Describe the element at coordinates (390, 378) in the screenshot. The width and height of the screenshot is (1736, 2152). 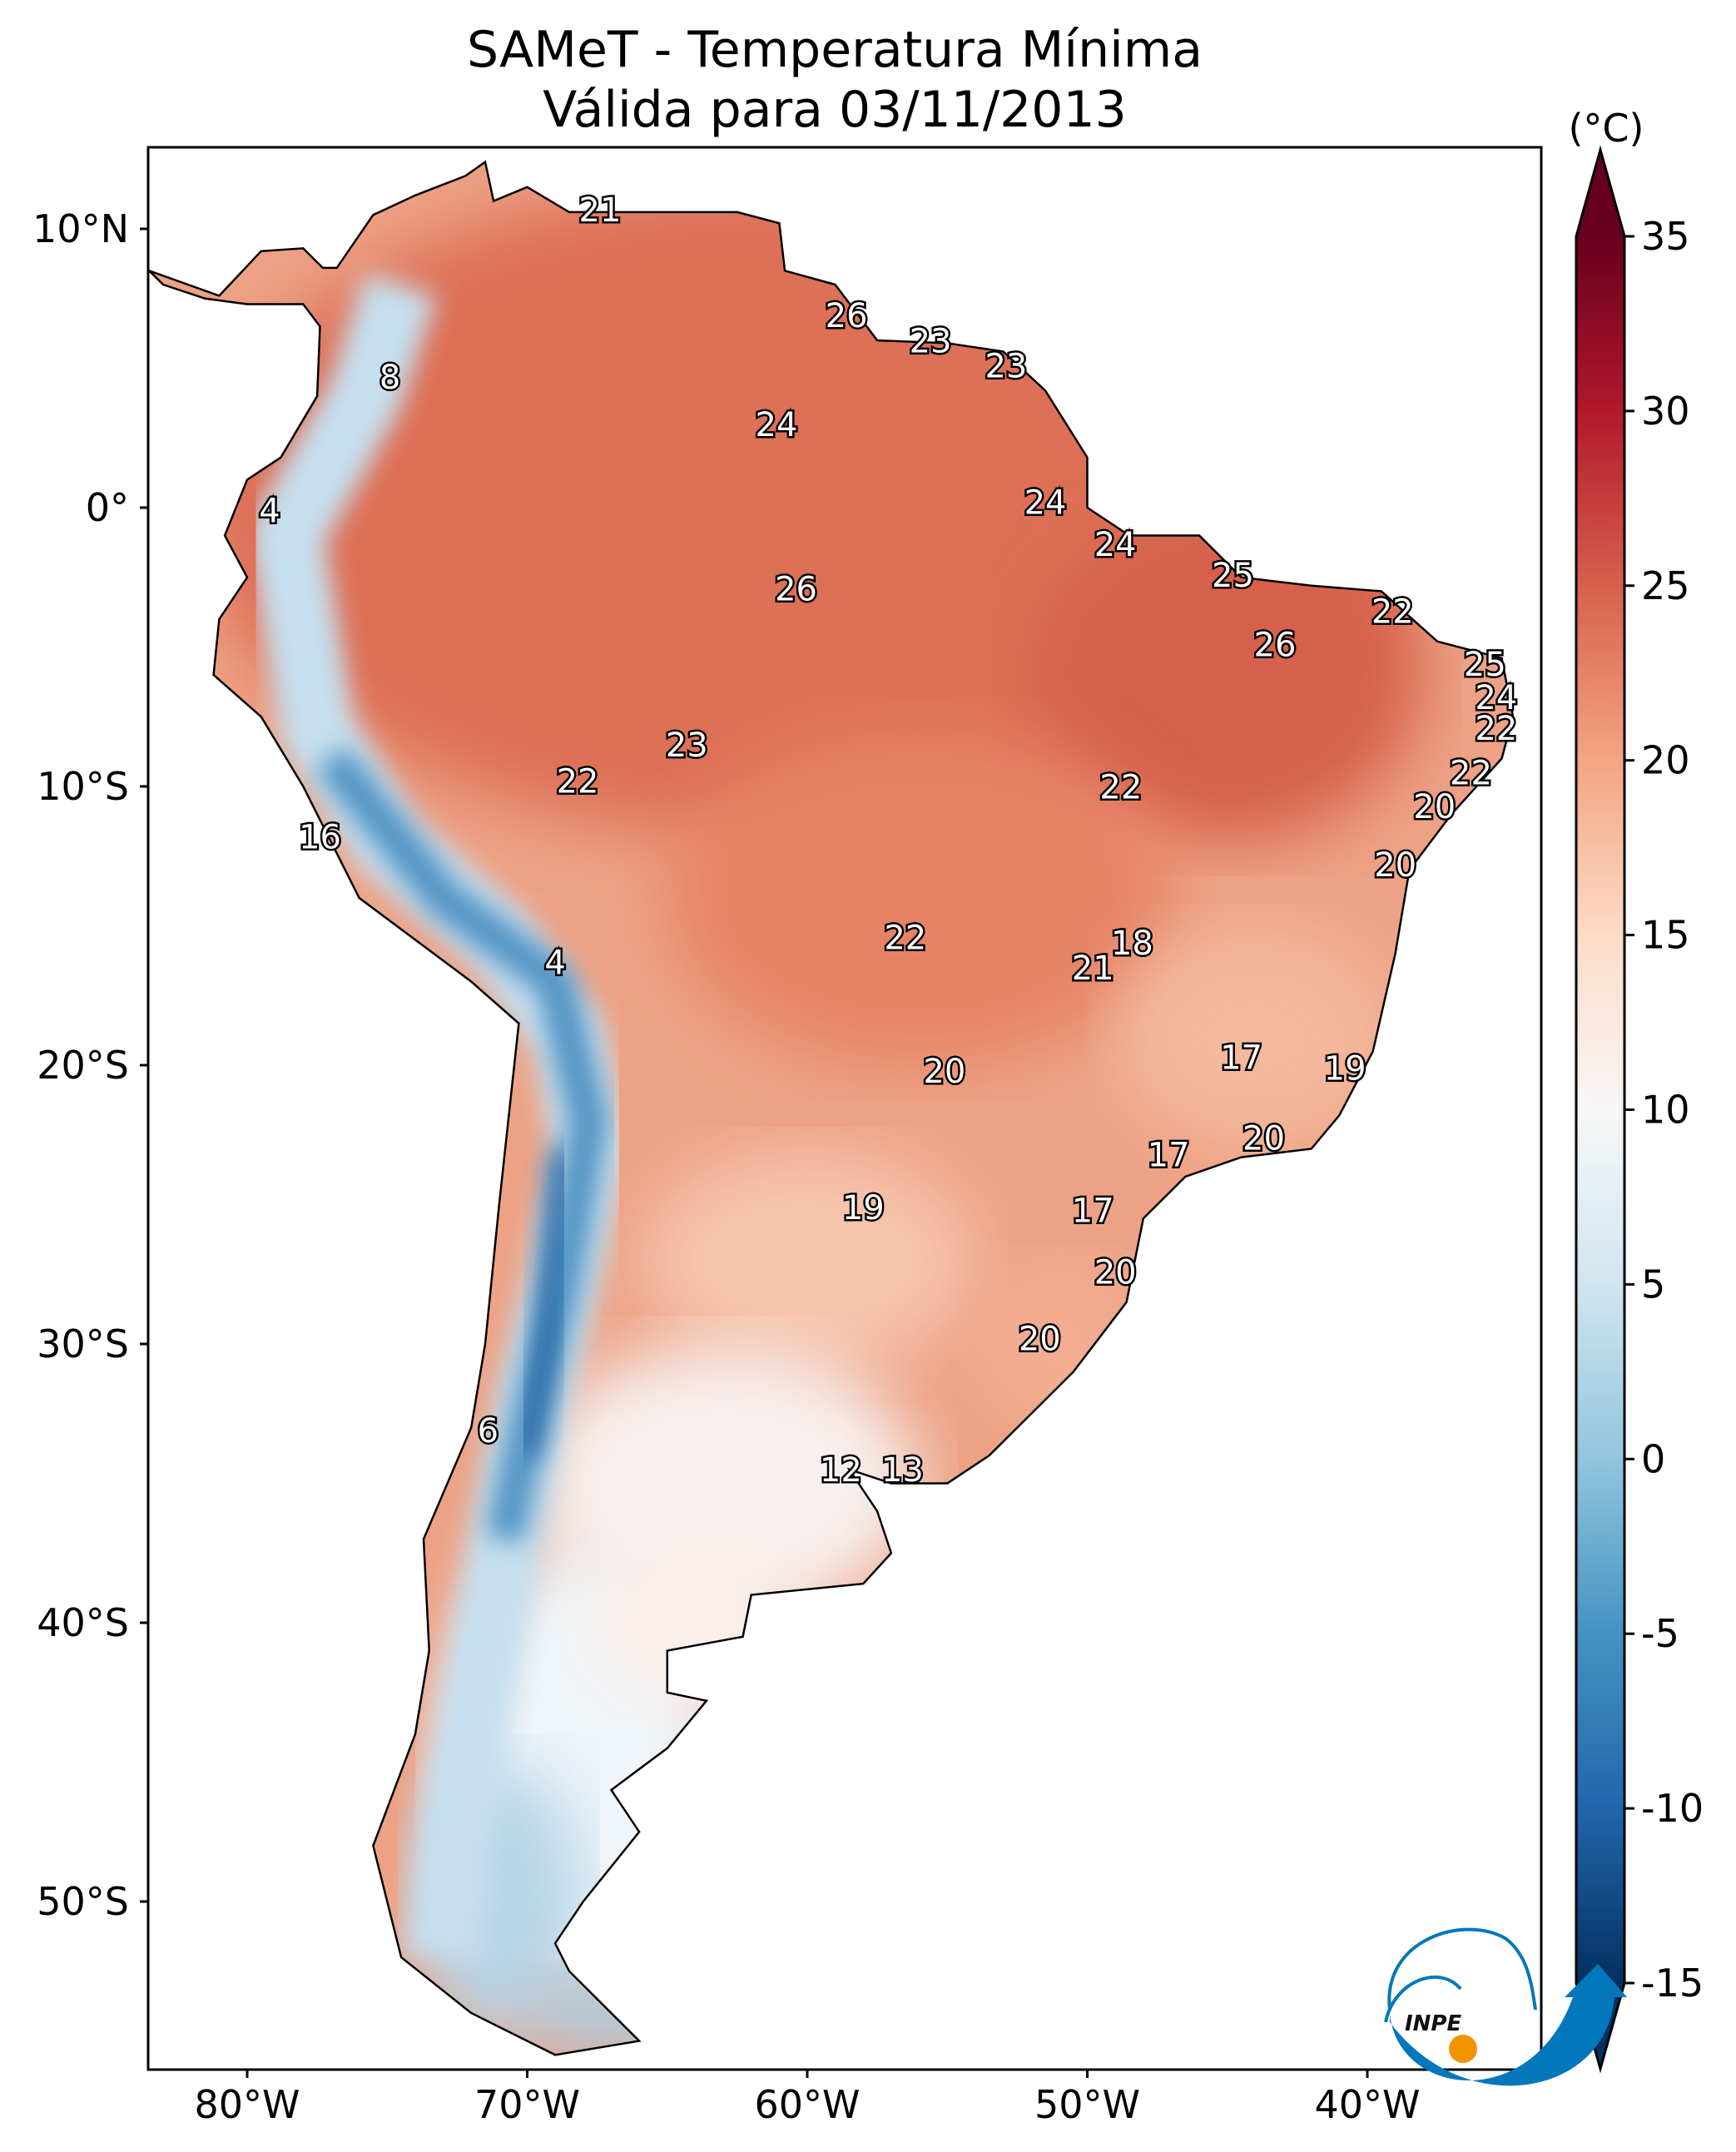
I see `station-label: 8` at that location.